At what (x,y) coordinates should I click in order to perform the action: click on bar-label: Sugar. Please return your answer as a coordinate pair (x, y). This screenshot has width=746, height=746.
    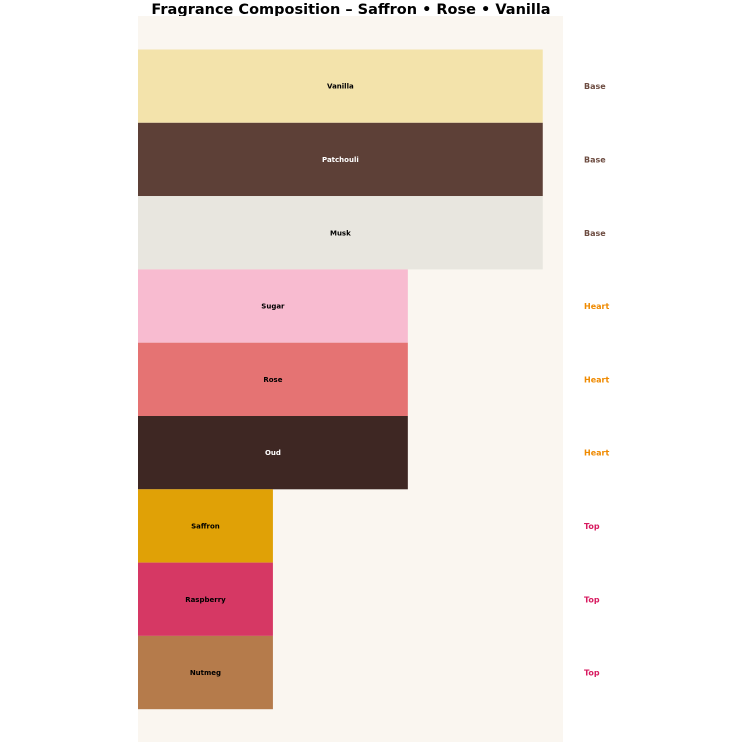
    Looking at the image, I should click on (273, 307).